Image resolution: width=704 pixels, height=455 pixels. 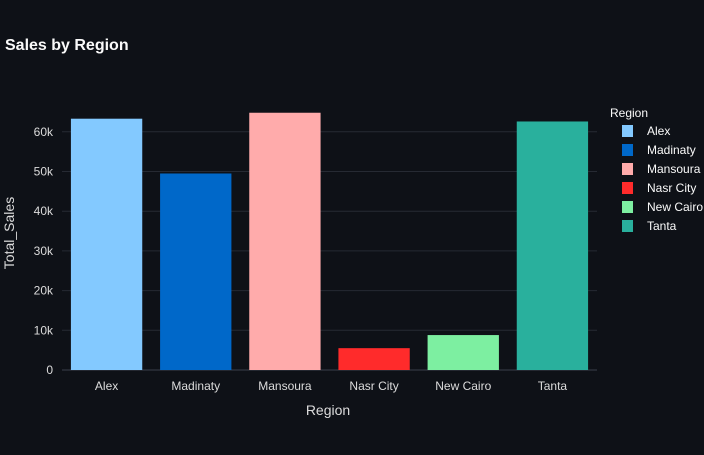 I want to click on y-tick-label: 20k, so click(x=44, y=291).